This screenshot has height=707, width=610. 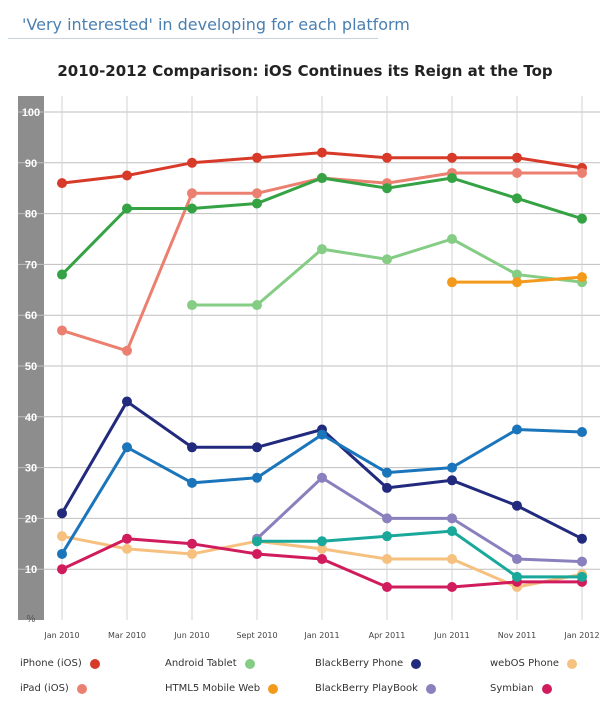 I want to click on legend-item: webOS Phone, so click(x=534, y=663).